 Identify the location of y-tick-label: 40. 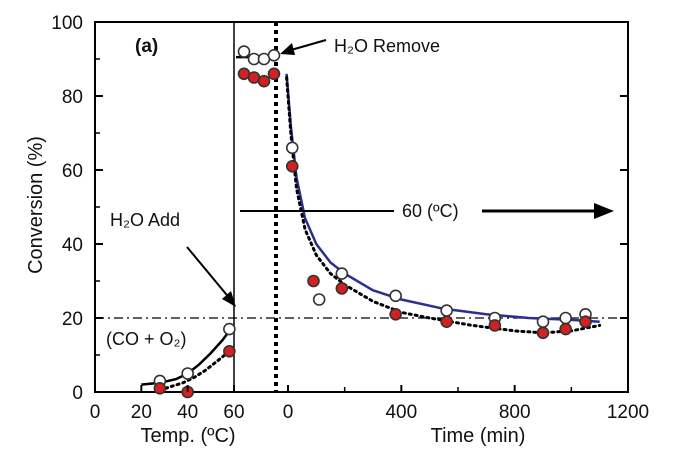
(72, 245).